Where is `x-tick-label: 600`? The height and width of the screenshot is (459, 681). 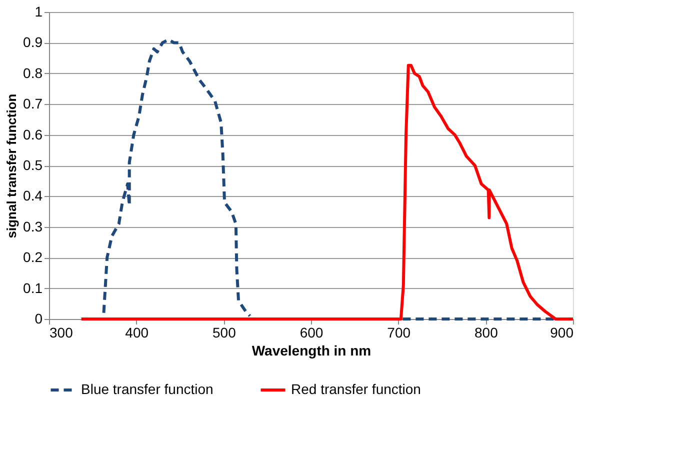
x-tick-label: 600 is located at coordinates (312, 332).